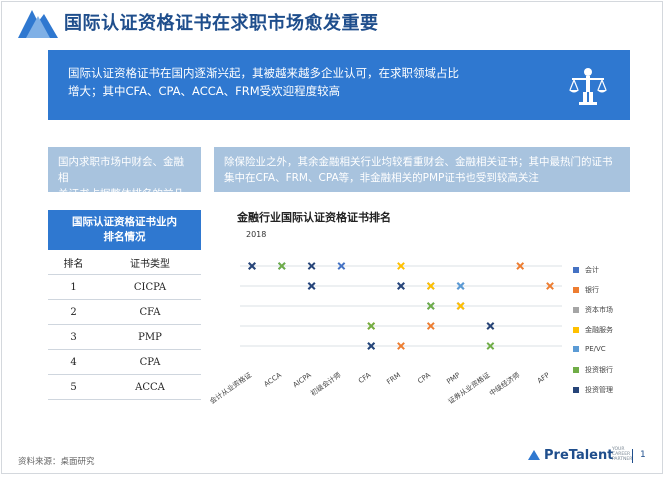  Describe the element at coordinates (592, 270) in the screenshot. I see `legend-label: 会计` at that location.